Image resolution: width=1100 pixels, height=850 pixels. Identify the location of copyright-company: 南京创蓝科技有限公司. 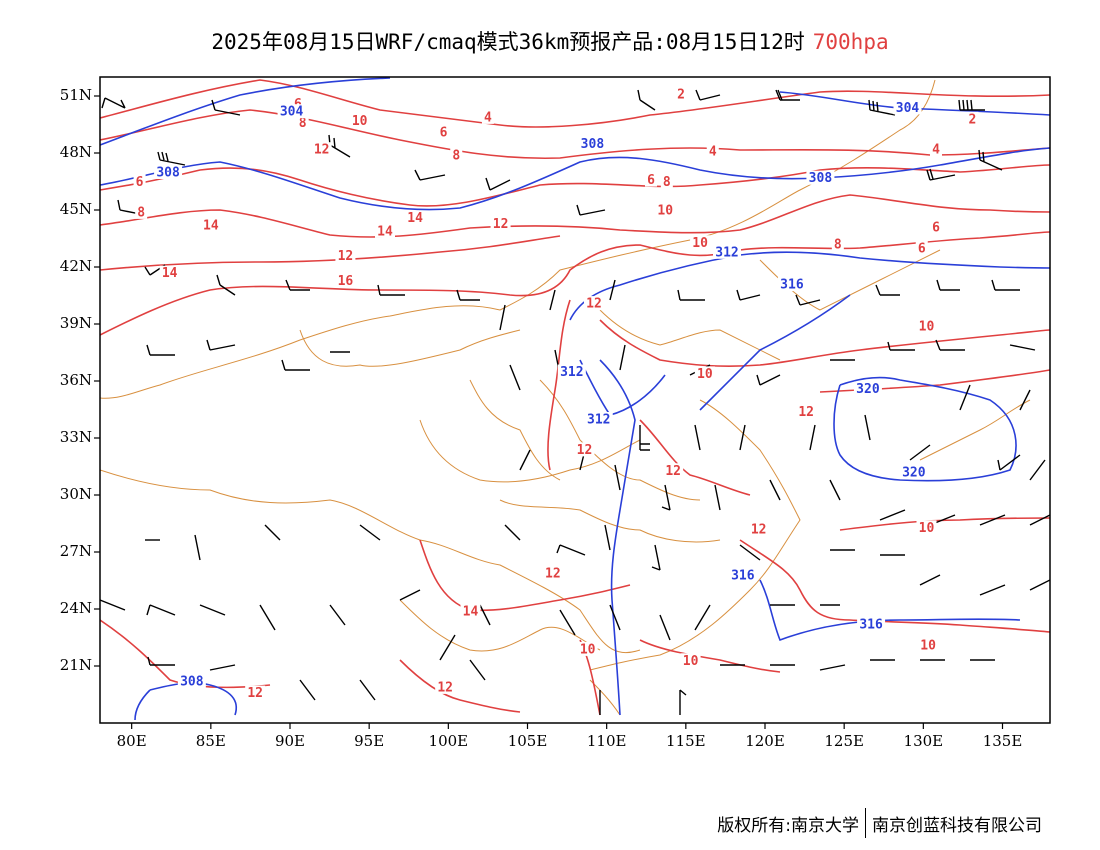
(957, 825).